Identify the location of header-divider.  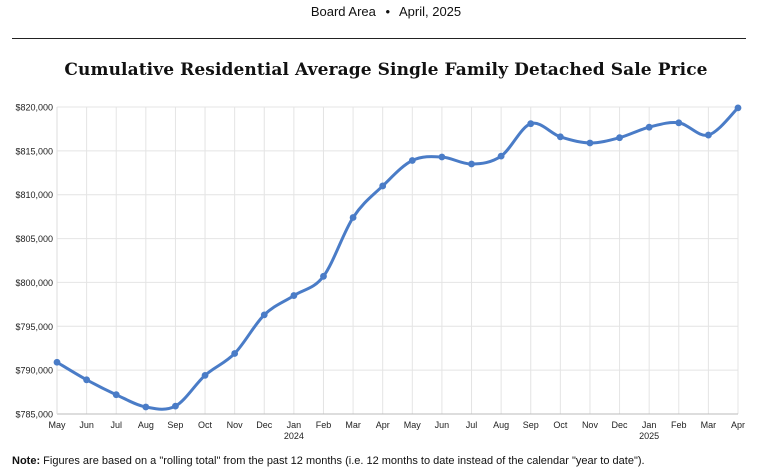
(379, 38).